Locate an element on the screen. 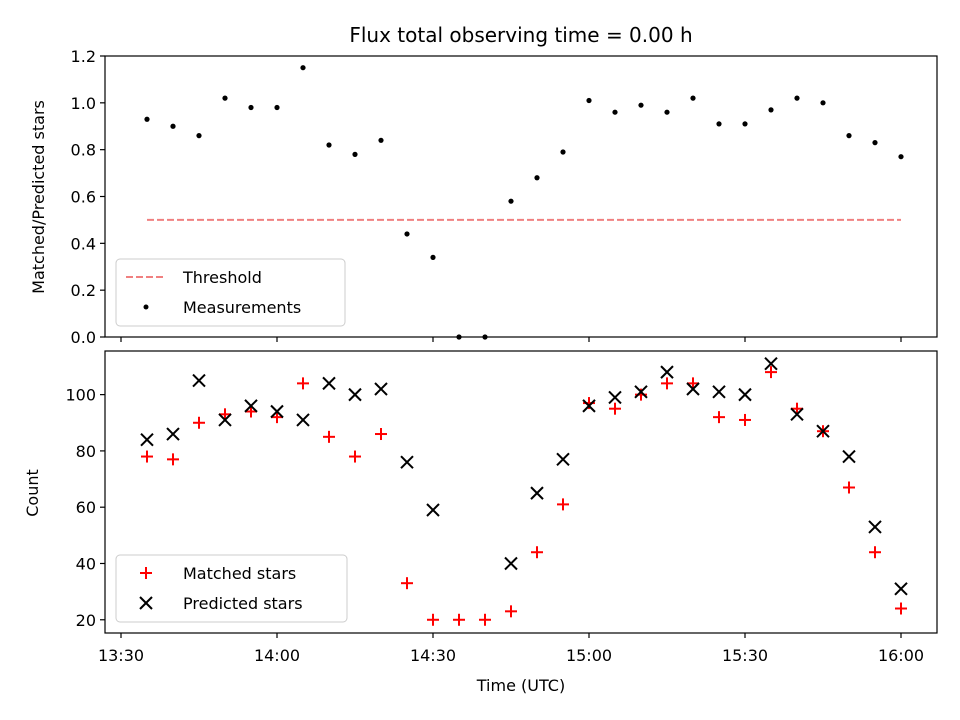 The image size is (960, 720). top-legend: Threshold Measurements is located at coordinates (230, 292).